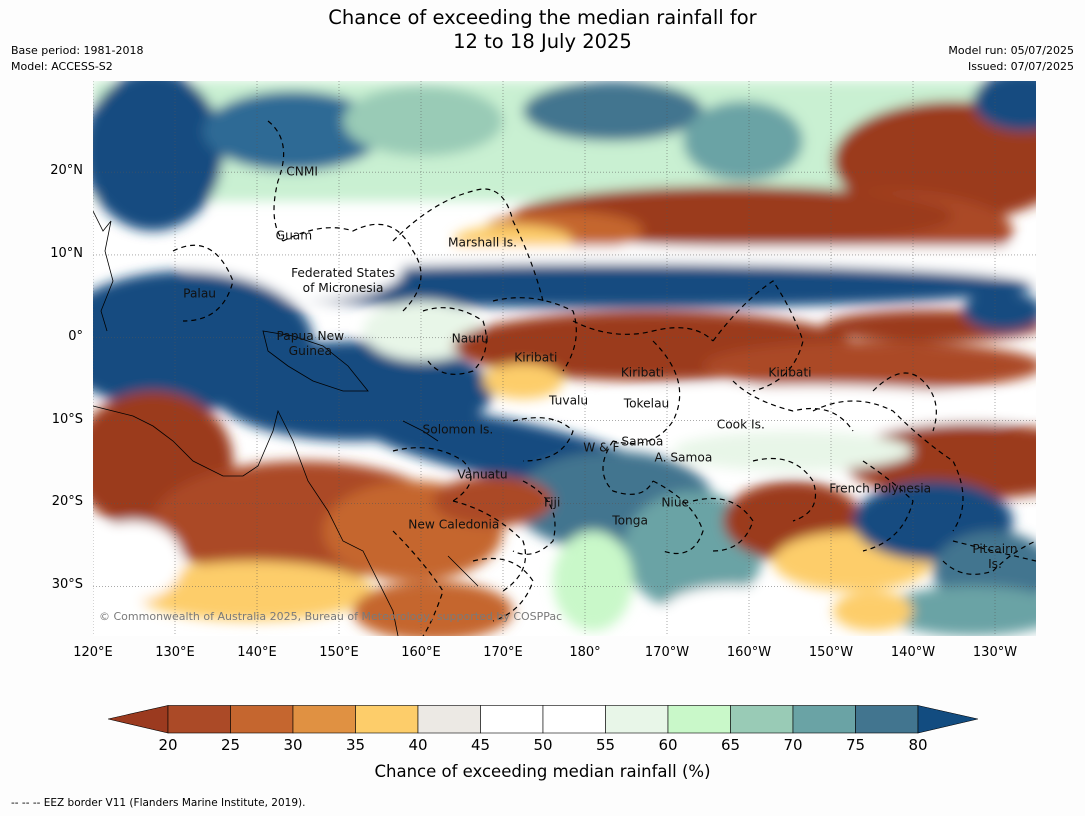  What do you see at coordinates (542, 41) in the screenshot?
I see `title-line-2: 12 to 18 July 2025` at bounding box center [542, 41].